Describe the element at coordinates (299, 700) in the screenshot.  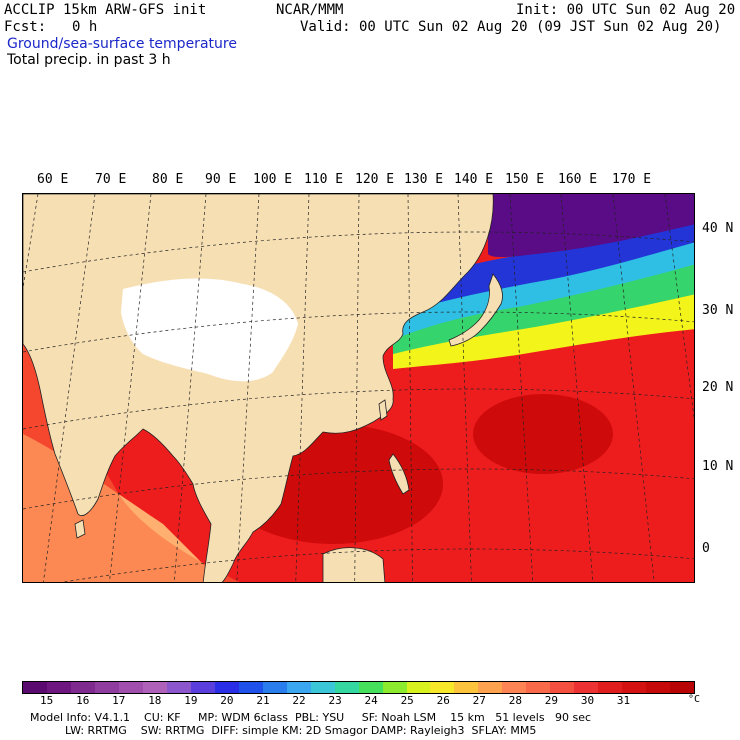
I see `colorbar-tick-label: 22` at that location.